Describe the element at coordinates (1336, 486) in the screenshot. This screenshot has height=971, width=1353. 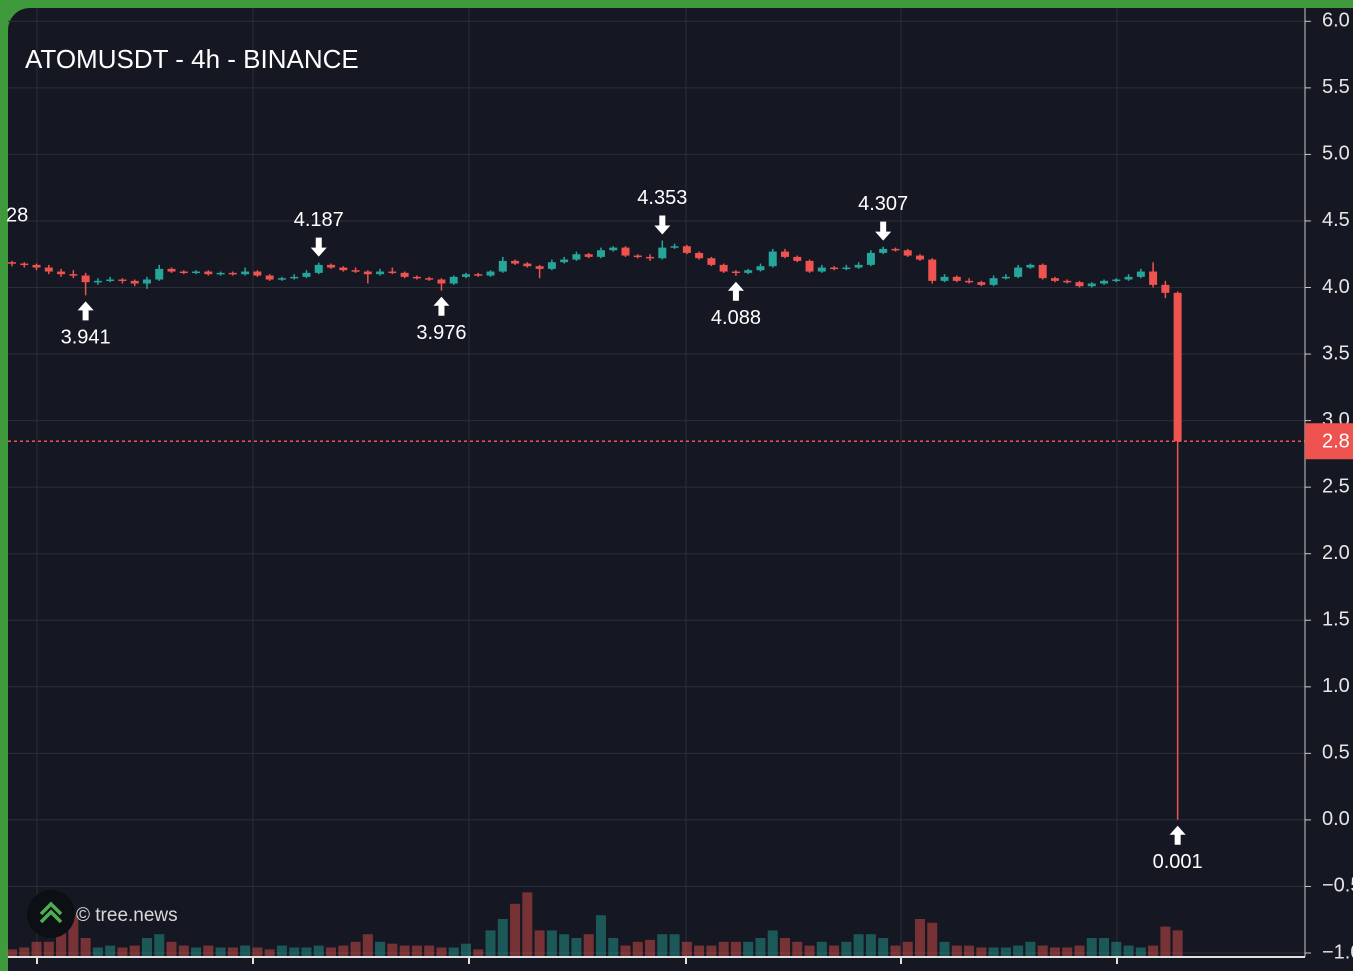
I see `y-tick-label: 2.5` at that location.